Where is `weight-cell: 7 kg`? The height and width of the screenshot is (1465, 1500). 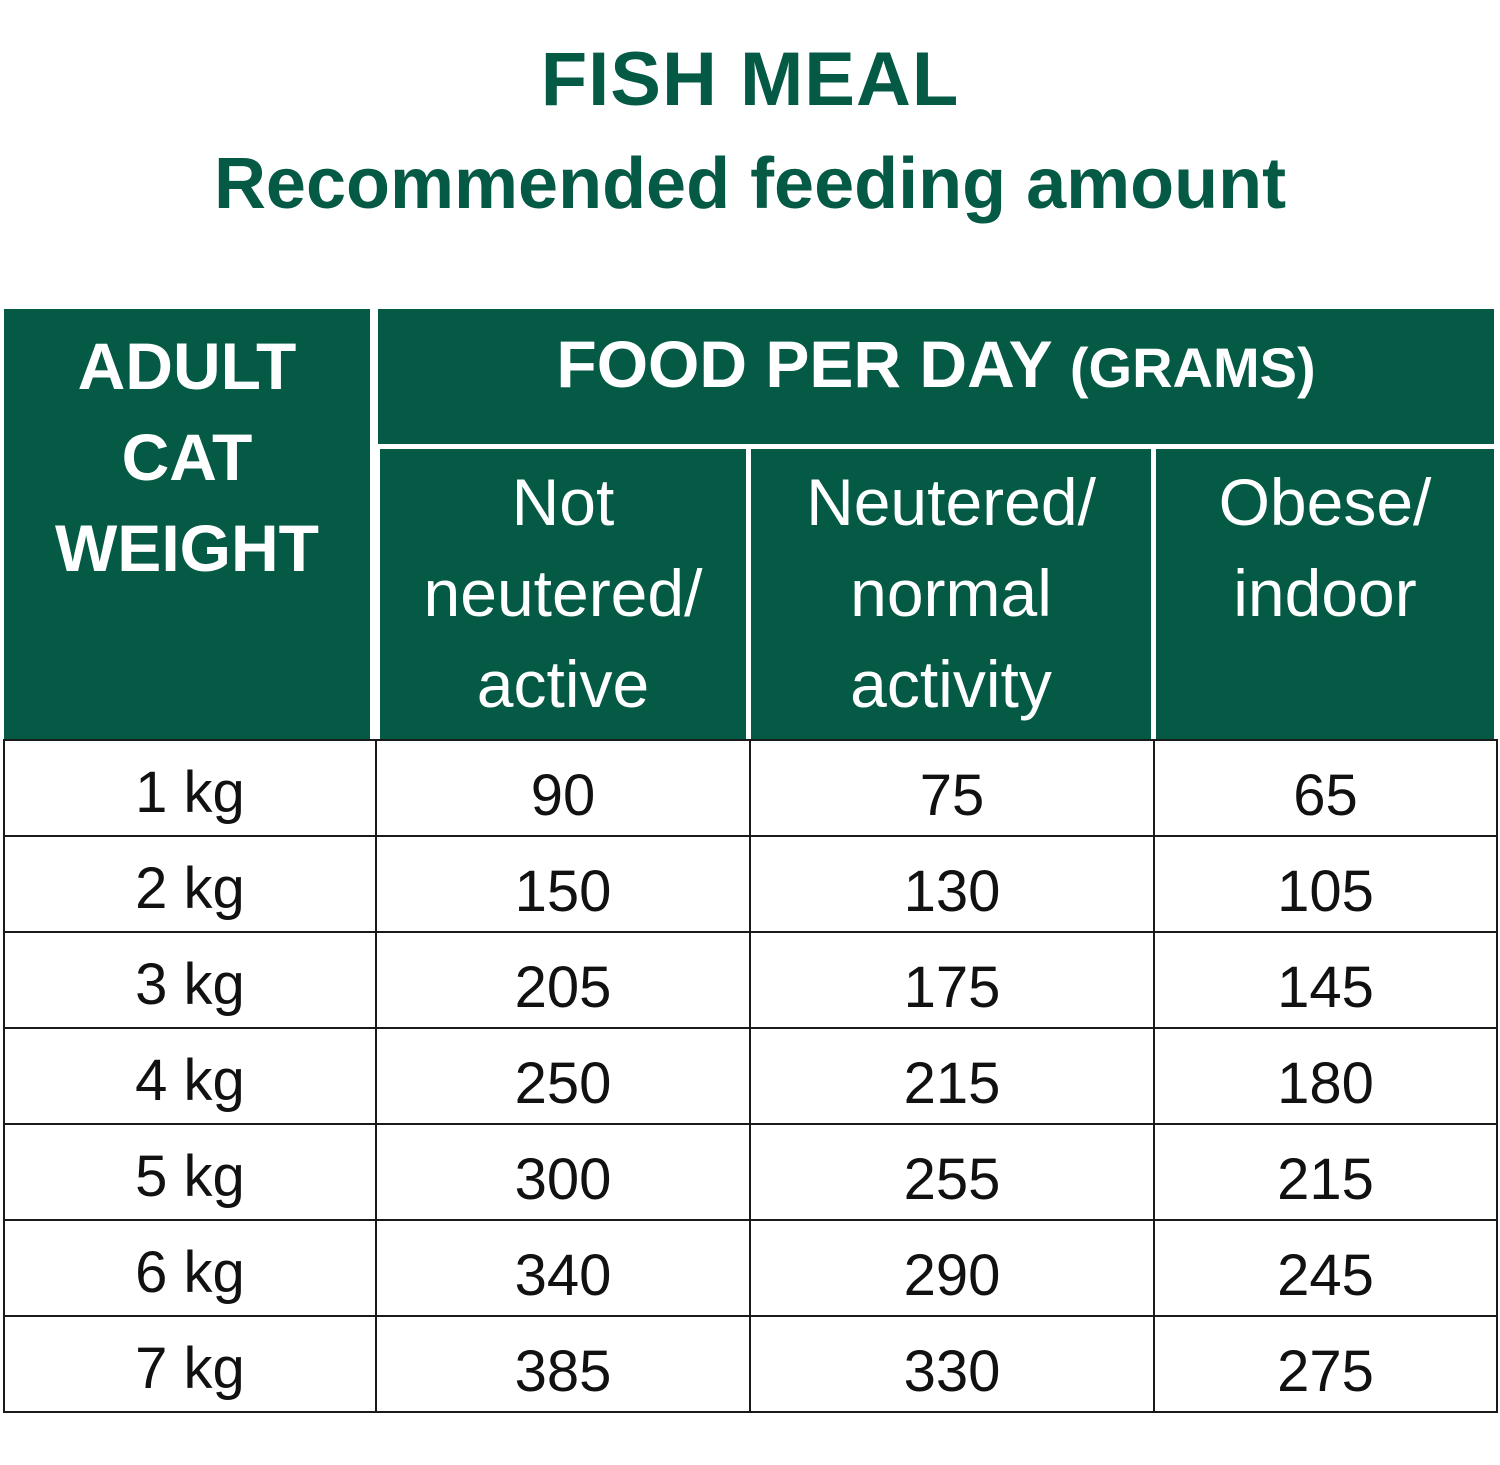 weight-cell: 7 kg is located at coordinates (190, 1364).